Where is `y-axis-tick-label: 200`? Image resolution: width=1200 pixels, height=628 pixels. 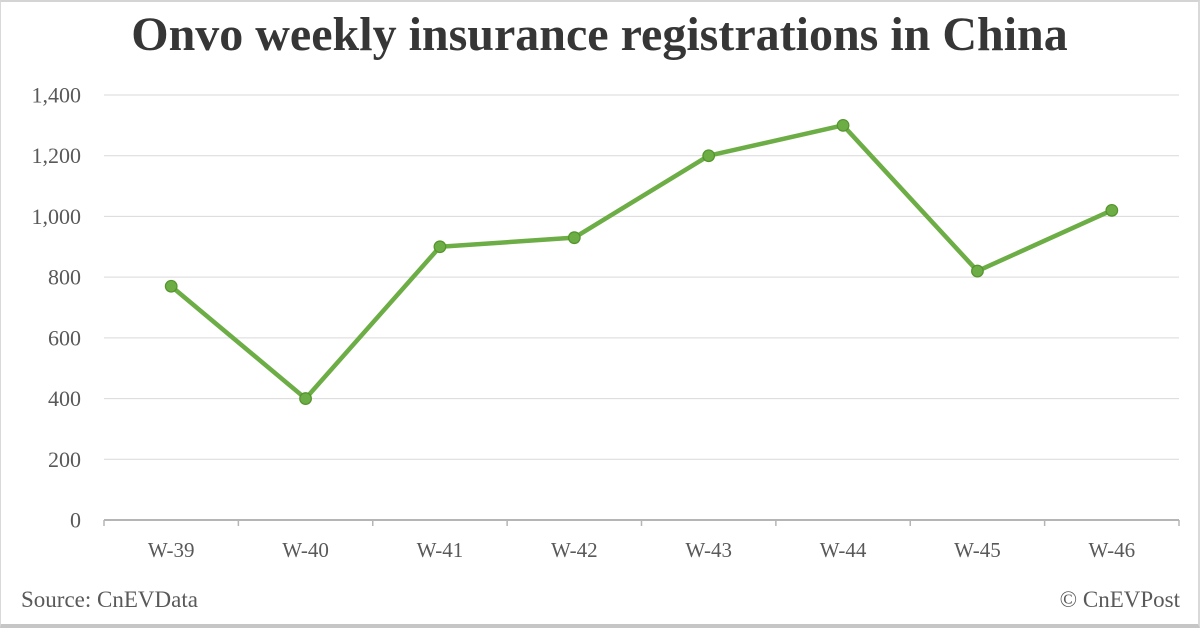 y-axis-tick-label: 200 is located at coordinates (64, 459).